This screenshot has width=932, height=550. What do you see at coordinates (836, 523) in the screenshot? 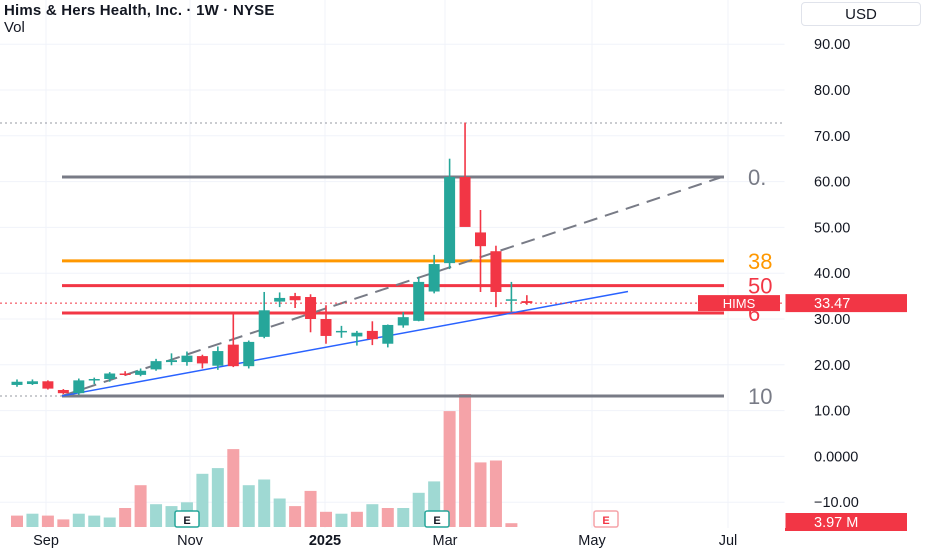
I see `volume-axis-value: 3.97 M` at bounding box center [836, 523].